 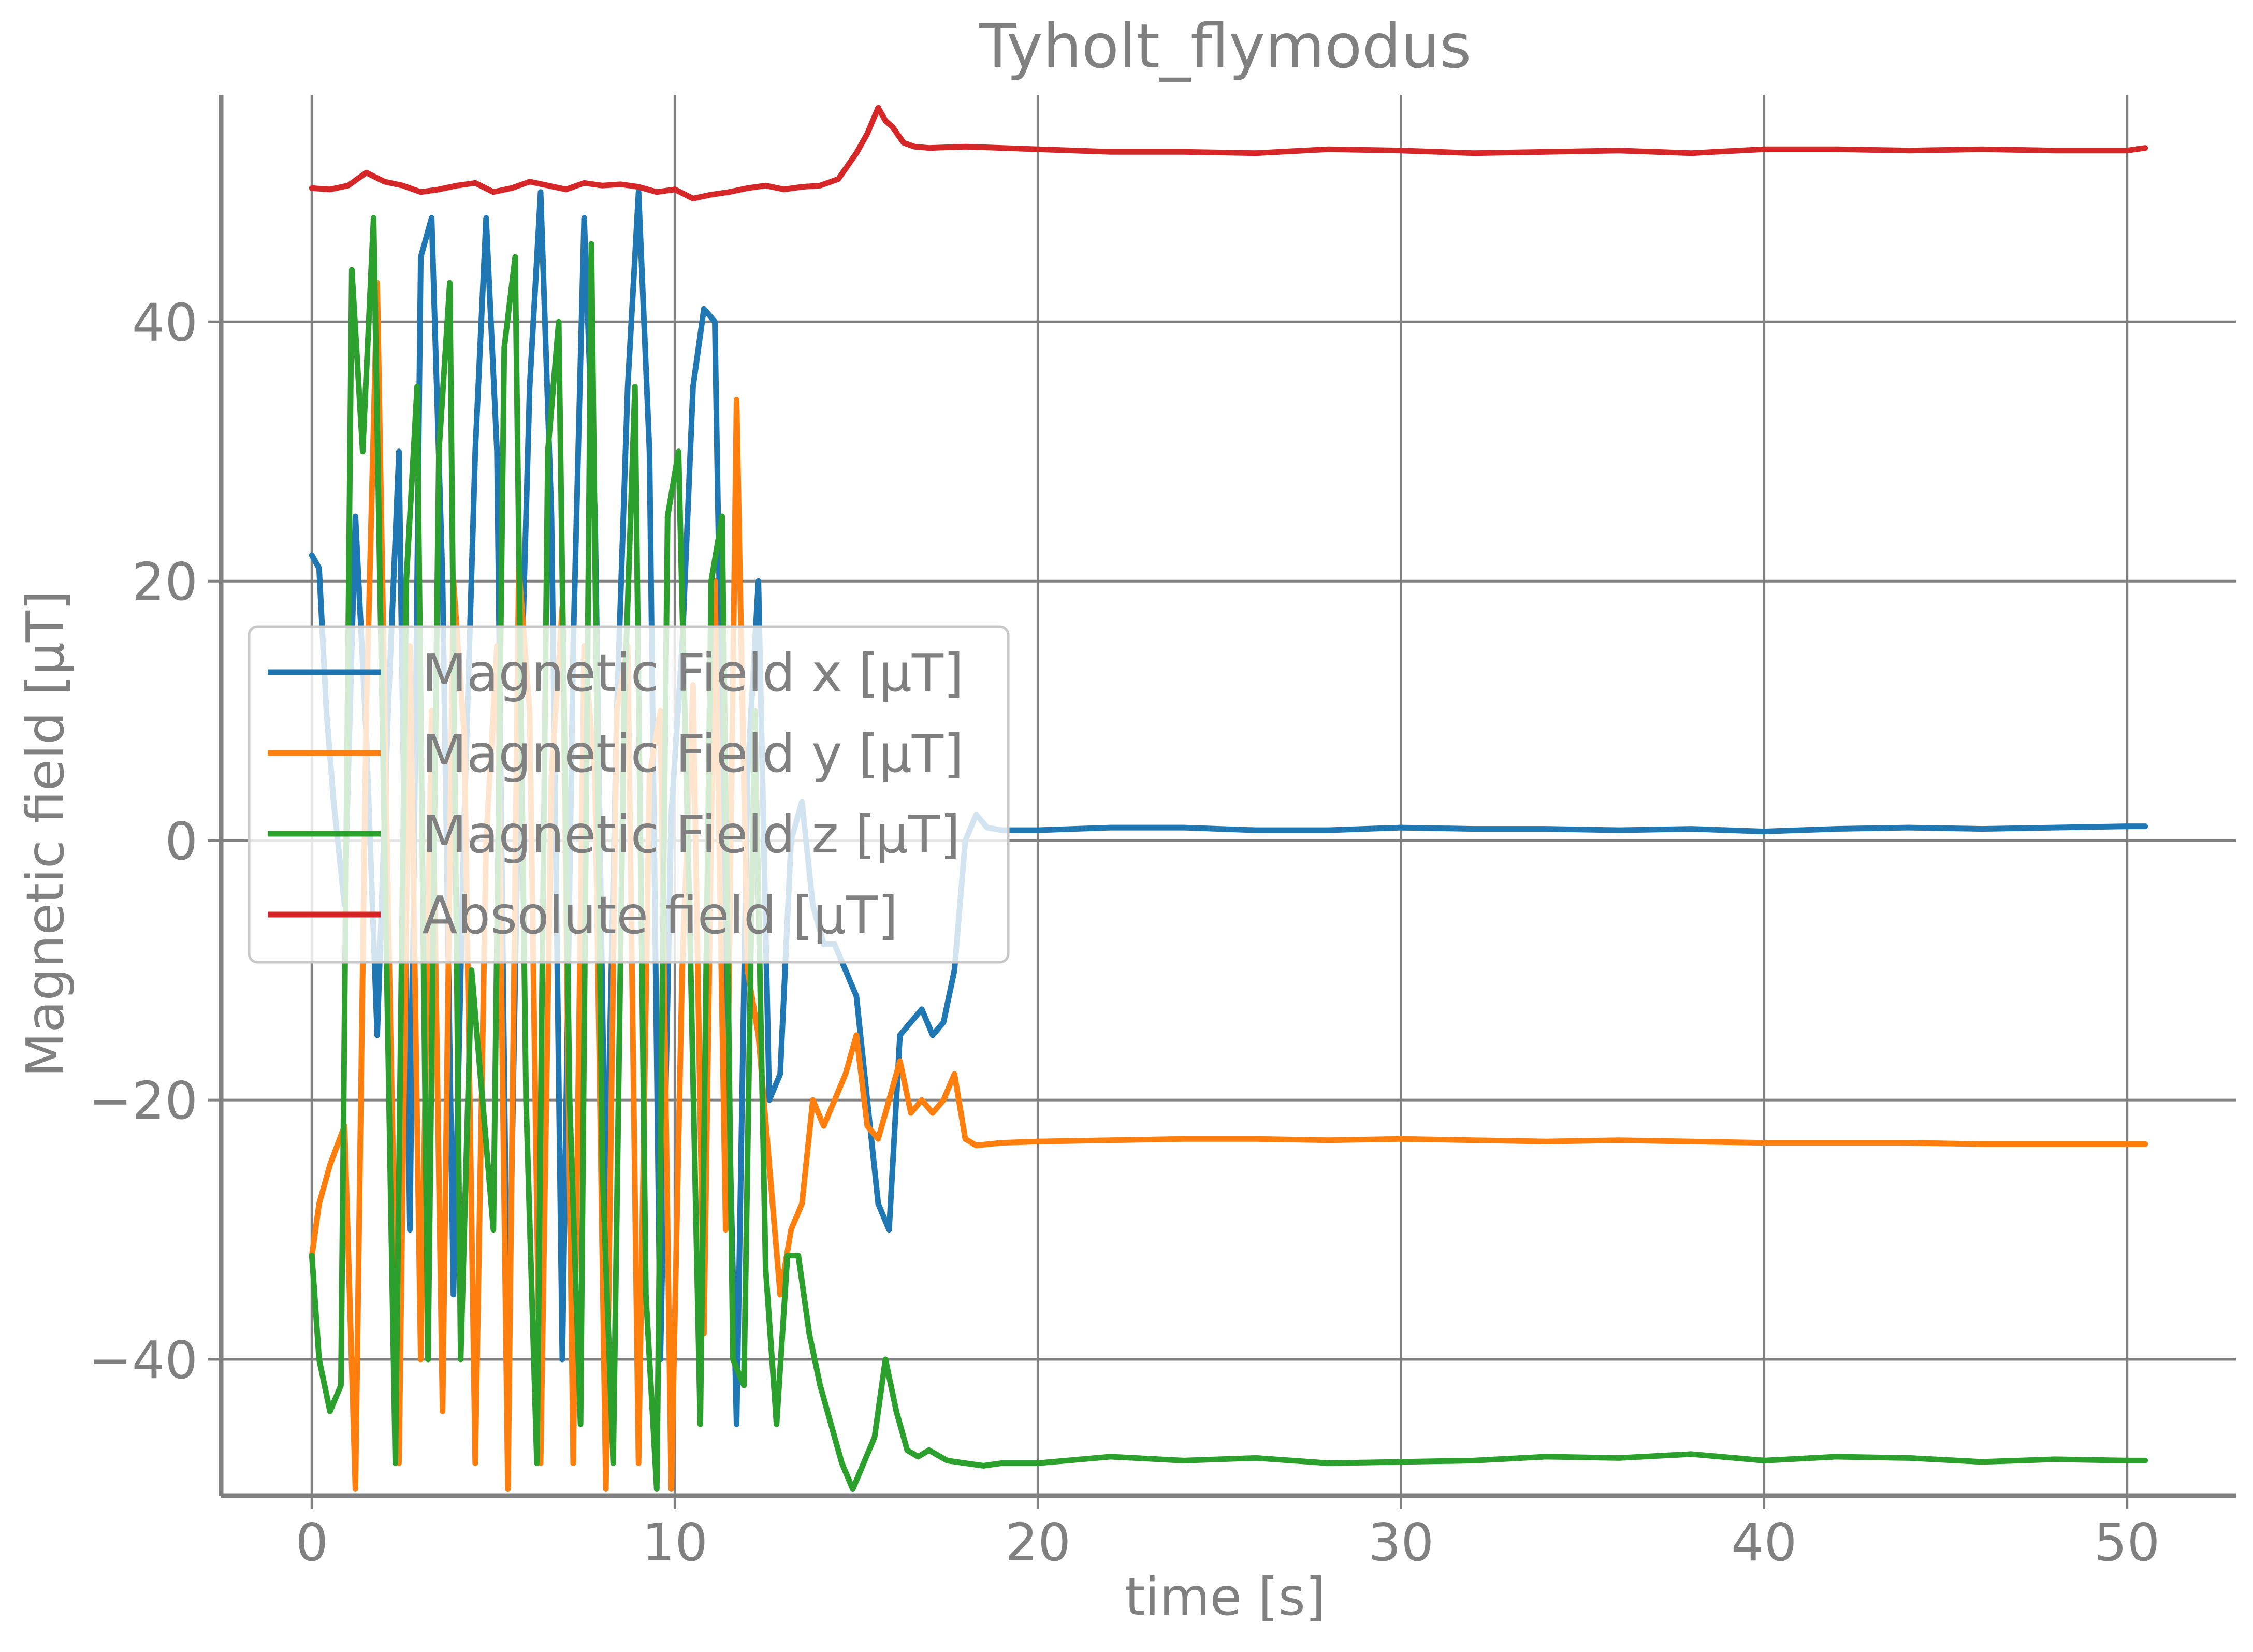 I want to click on y-tick-label: 0, so click(x=181, y=842).